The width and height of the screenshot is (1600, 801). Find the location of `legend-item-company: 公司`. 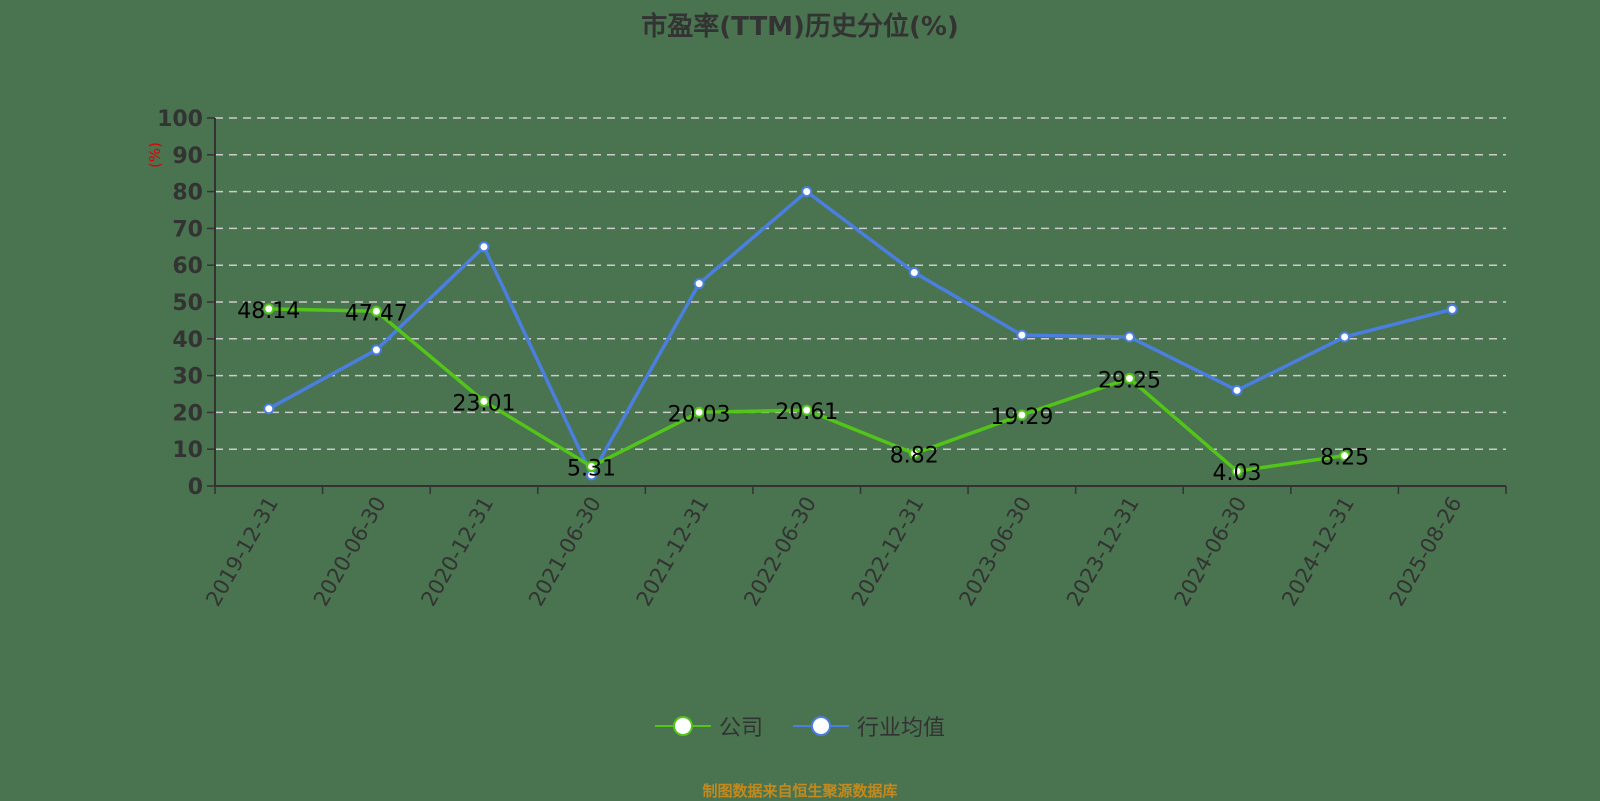

legend-item-company: 公司 is located at coordinates (708, 726).